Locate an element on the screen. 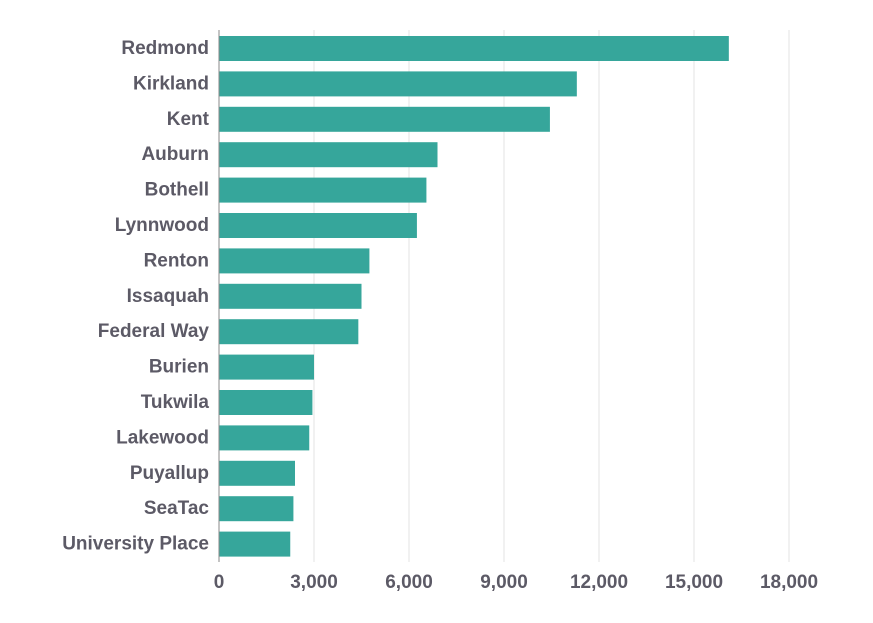 The image size is (873, 623). category-label: Renton is located at coordinates (176, 260).